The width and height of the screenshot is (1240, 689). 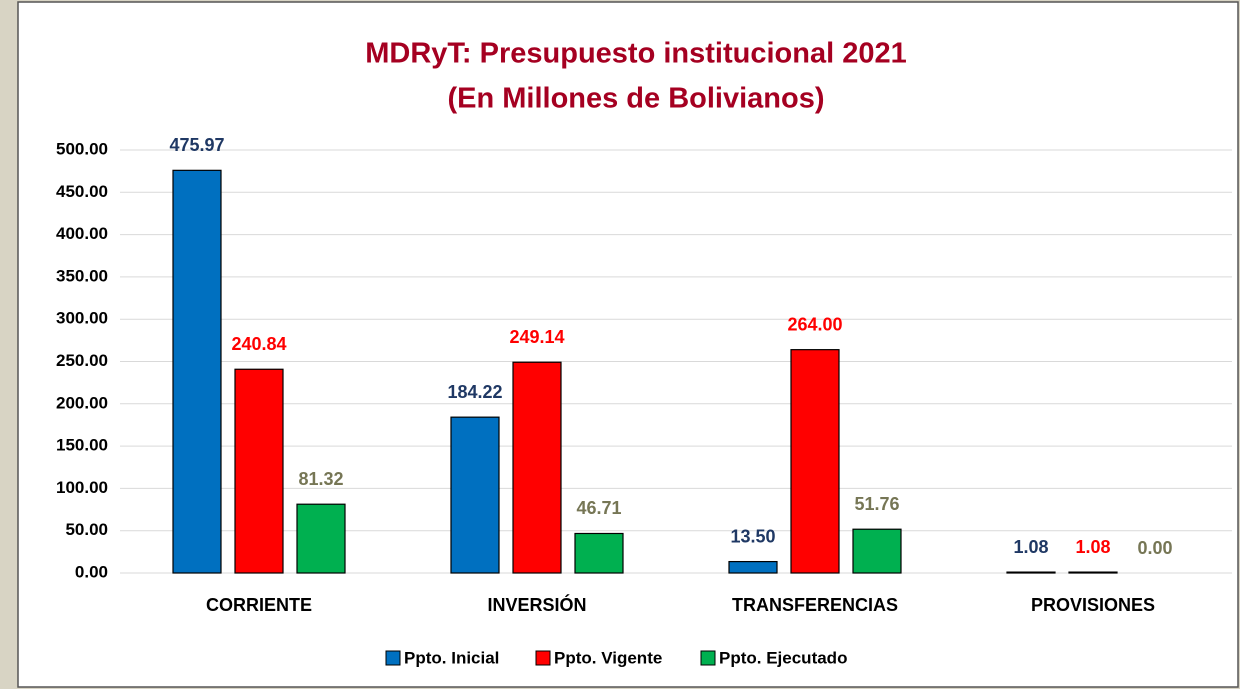 I want to click on y-tick-label: 300.00, so click(x=82, y=318).